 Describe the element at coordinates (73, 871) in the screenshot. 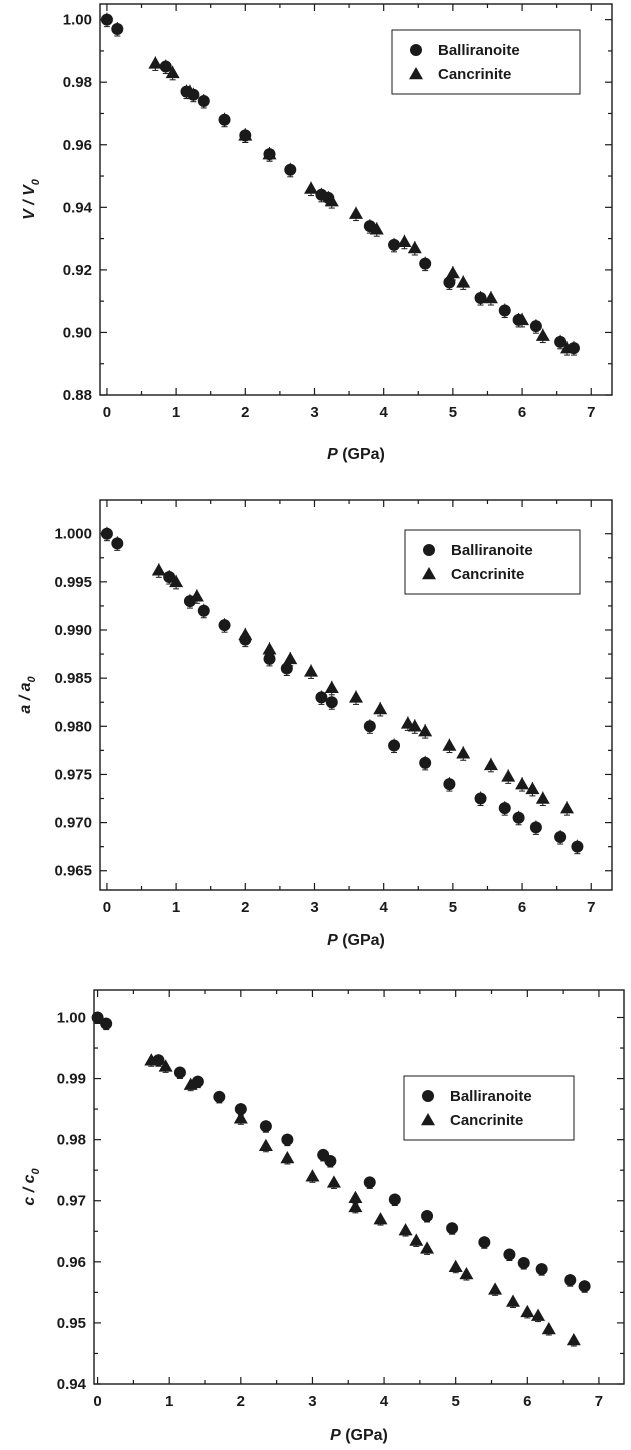

I see `y-tick-label: 0.965` at that location.